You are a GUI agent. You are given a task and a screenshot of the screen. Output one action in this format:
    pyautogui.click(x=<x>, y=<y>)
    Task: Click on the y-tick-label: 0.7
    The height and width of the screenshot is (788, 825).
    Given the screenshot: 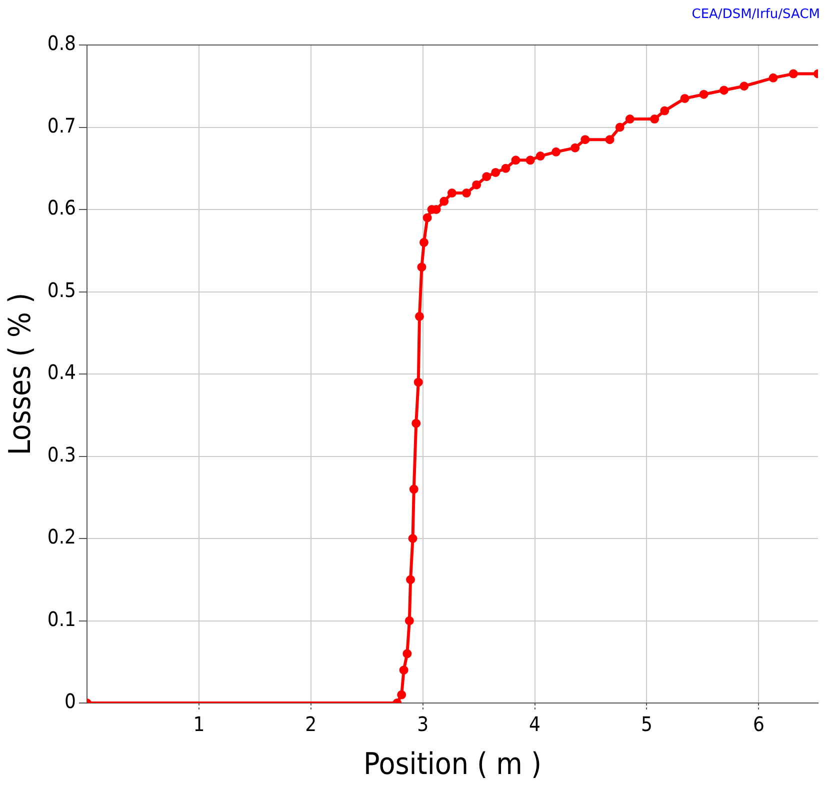 What is the action you would take?
    pyautogui.click(x=61, y=125)
    